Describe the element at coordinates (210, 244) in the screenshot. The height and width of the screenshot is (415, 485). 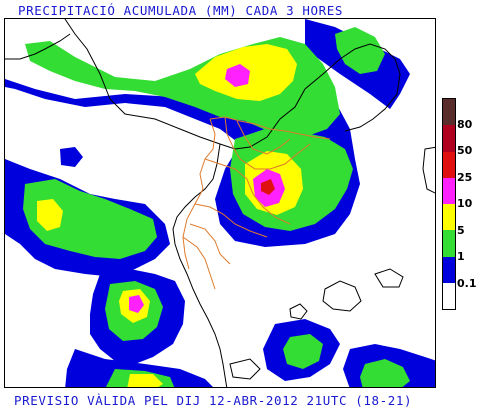
I see `border-comarques-e` at that location.